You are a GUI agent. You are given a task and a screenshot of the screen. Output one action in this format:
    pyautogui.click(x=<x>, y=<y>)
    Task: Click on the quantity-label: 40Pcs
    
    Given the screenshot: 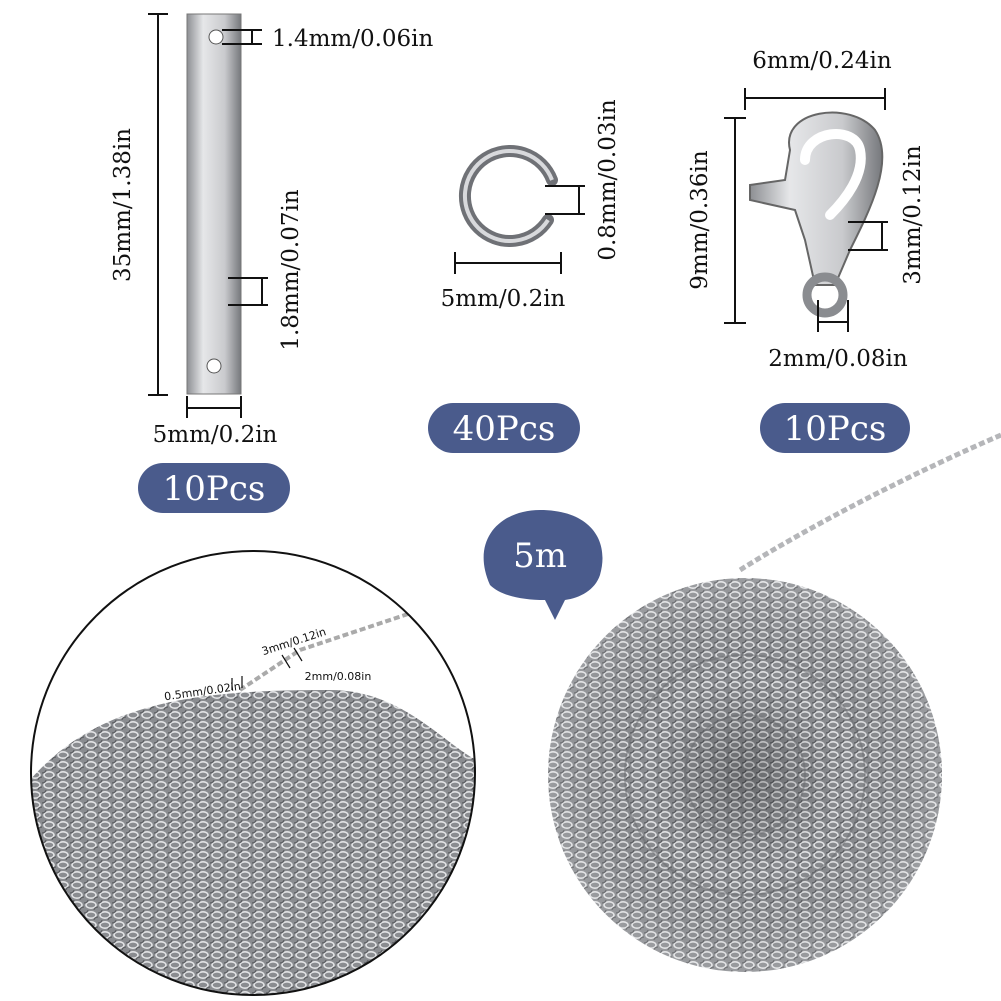 What is the action you would take?
    pyautogui.click(x=504, y=429)
    